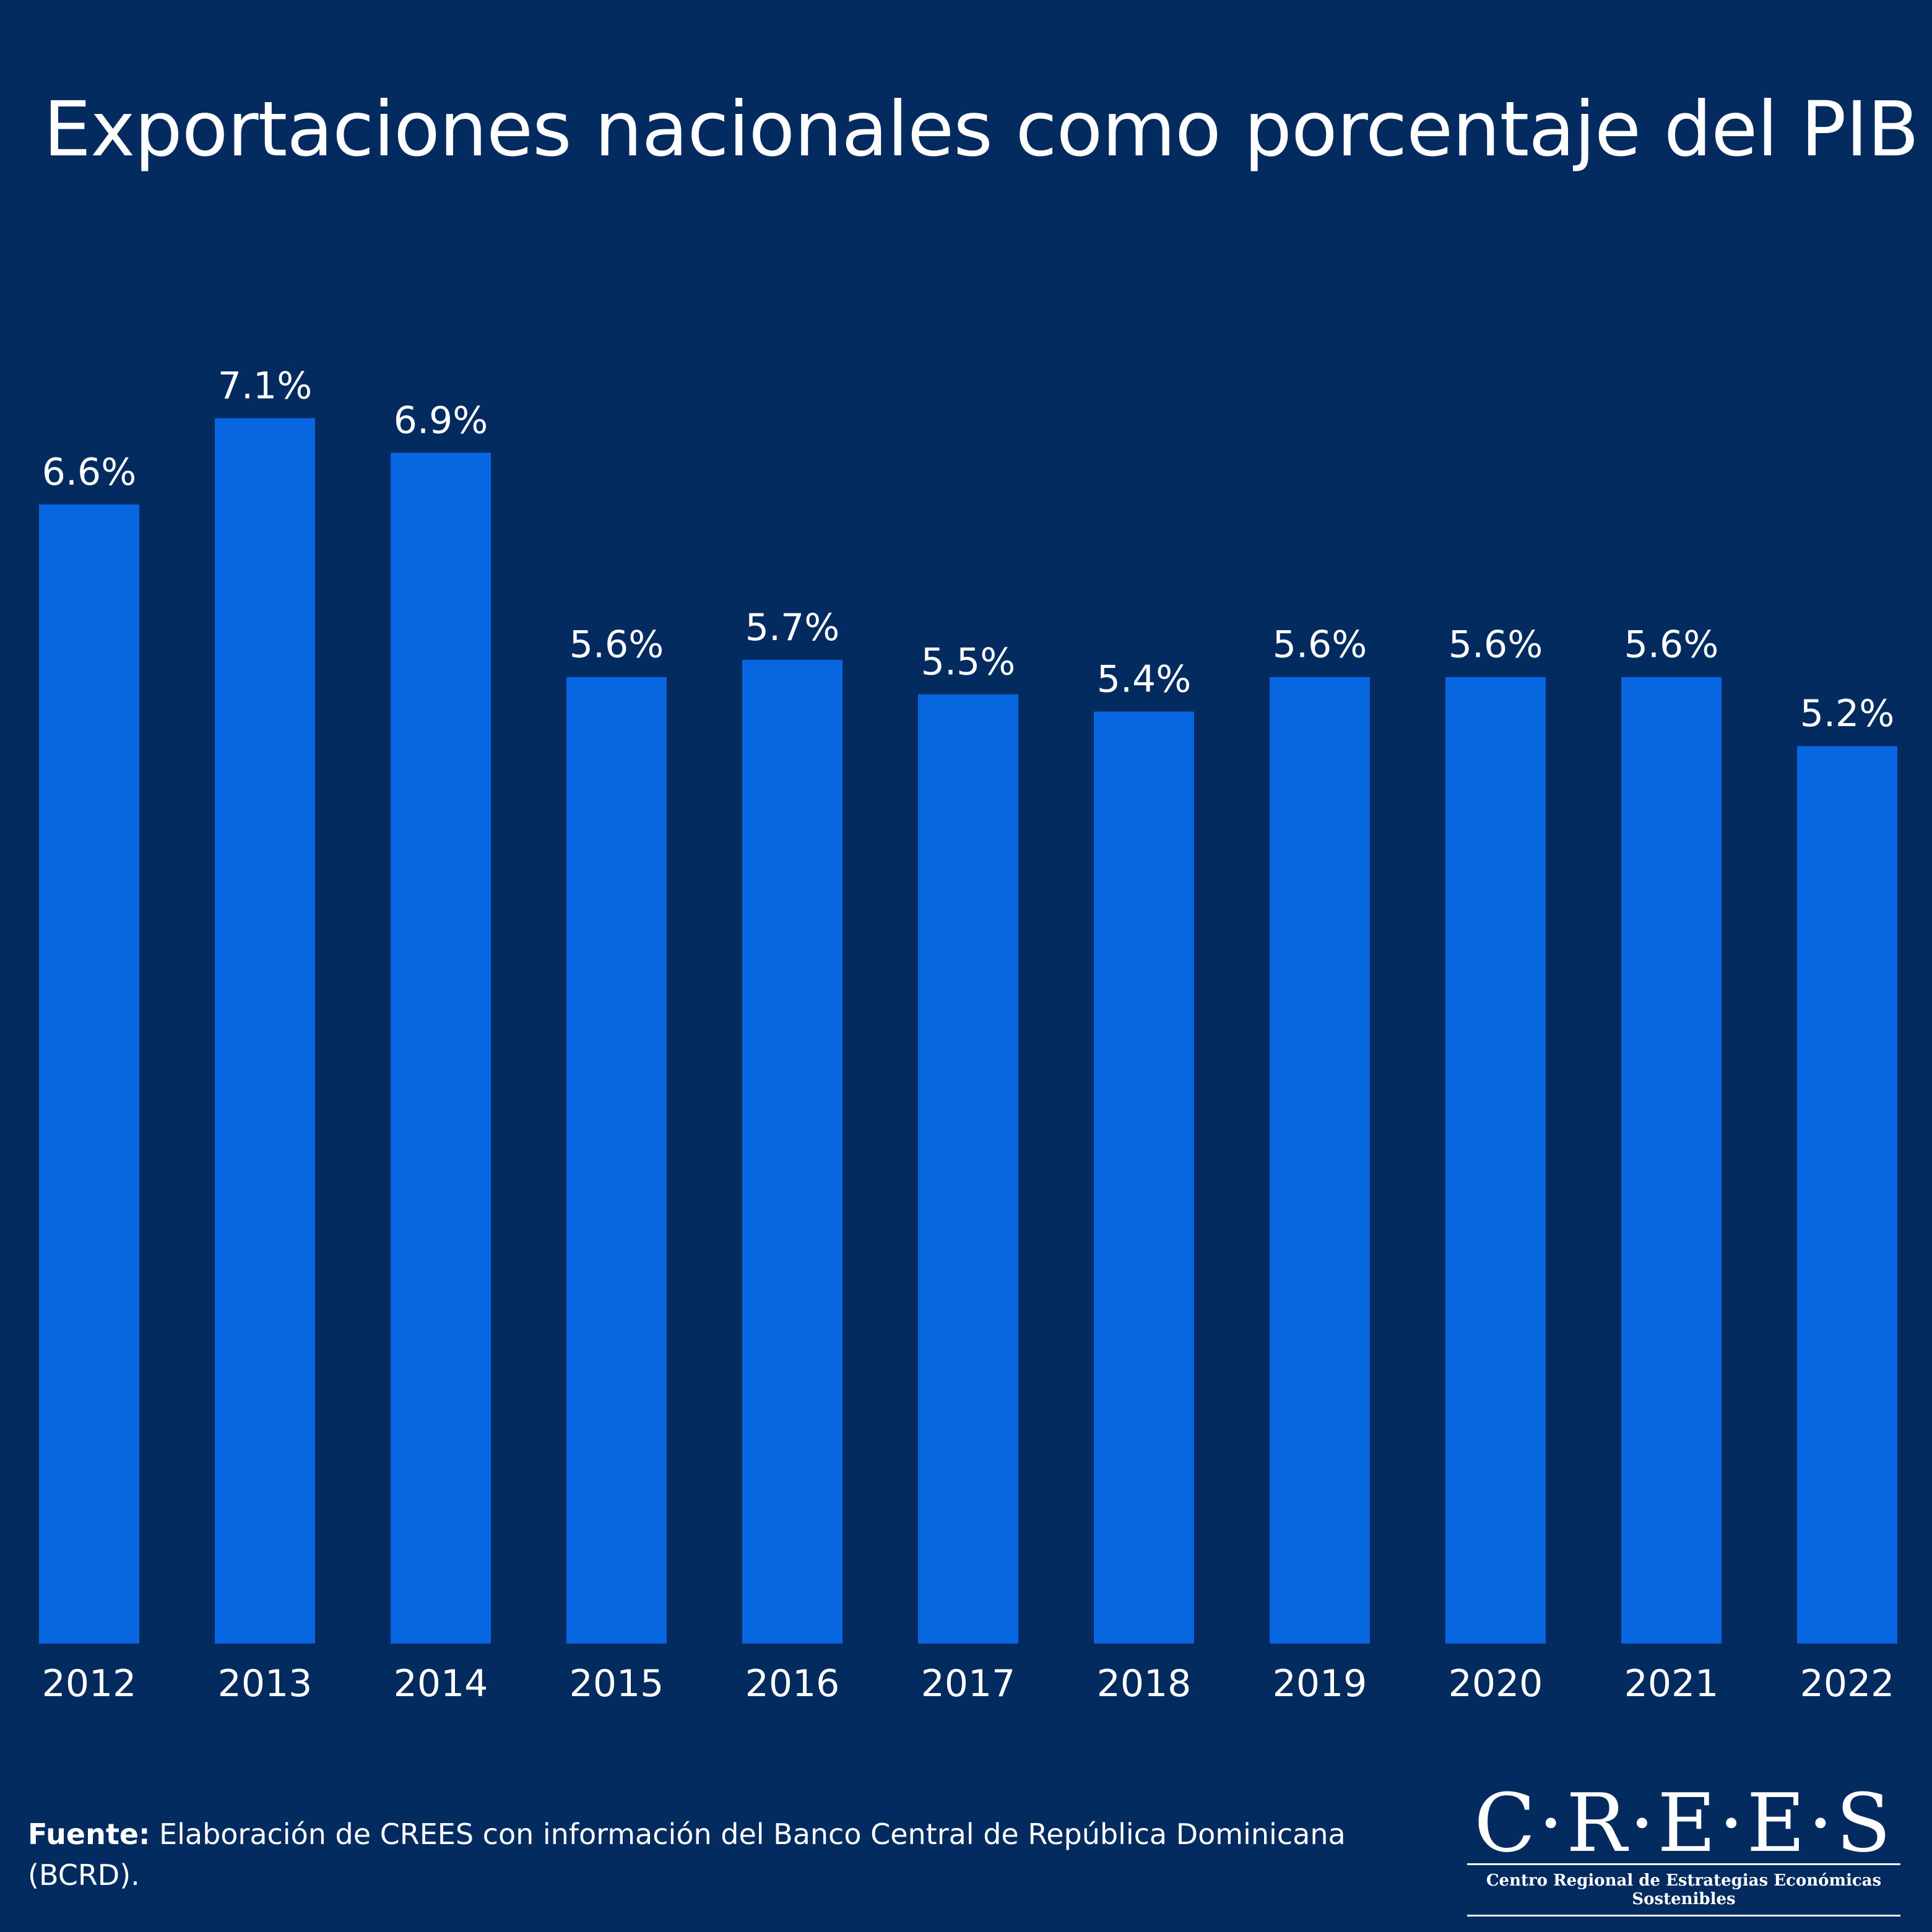 Image resolution: width=1932 pixels, height=1932 pixels. I want to click on x-tick-label-2021: 2021, so click(1671, 1684).